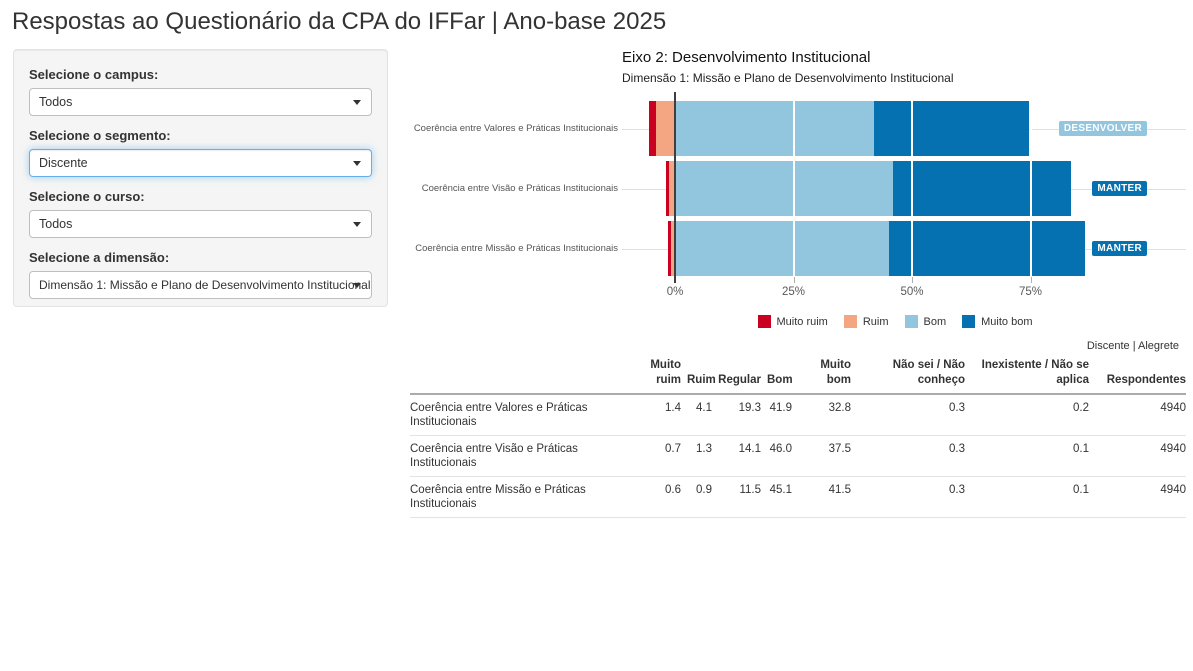 The image size is (1193, 671). What do you see at coordinates (1027, 376) in the screenshot?
I see `table-header-col-7: Inexistente / Não se aplica` at bounding box center [1027, 376].